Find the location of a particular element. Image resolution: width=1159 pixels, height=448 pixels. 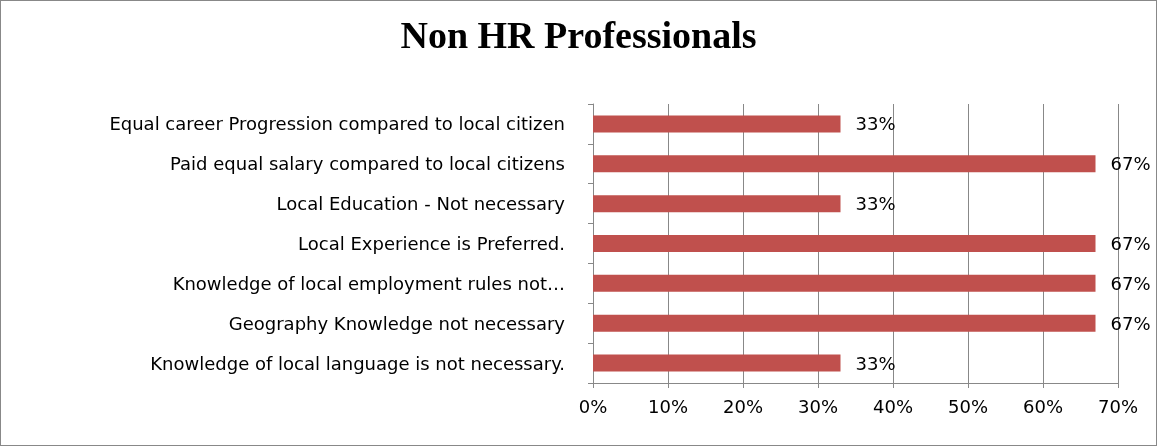

x-tick-label: 30% is located at coordinates (818, 406).